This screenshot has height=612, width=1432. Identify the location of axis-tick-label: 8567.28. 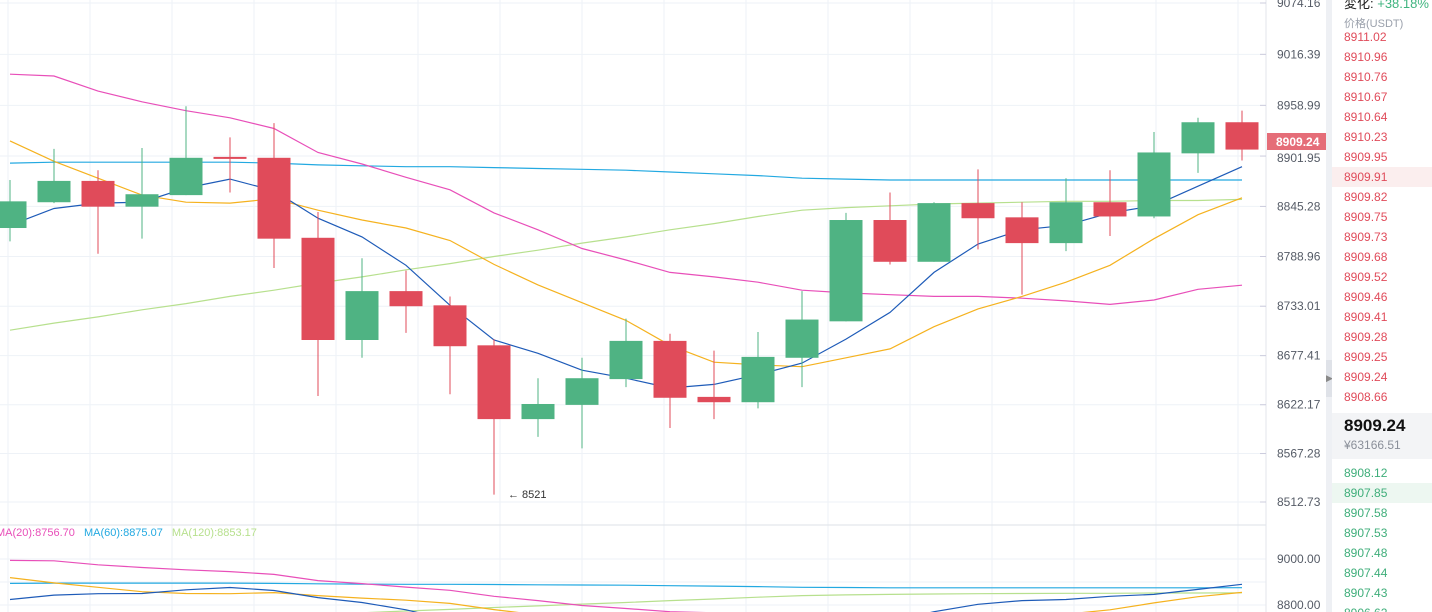
(1299, 454).